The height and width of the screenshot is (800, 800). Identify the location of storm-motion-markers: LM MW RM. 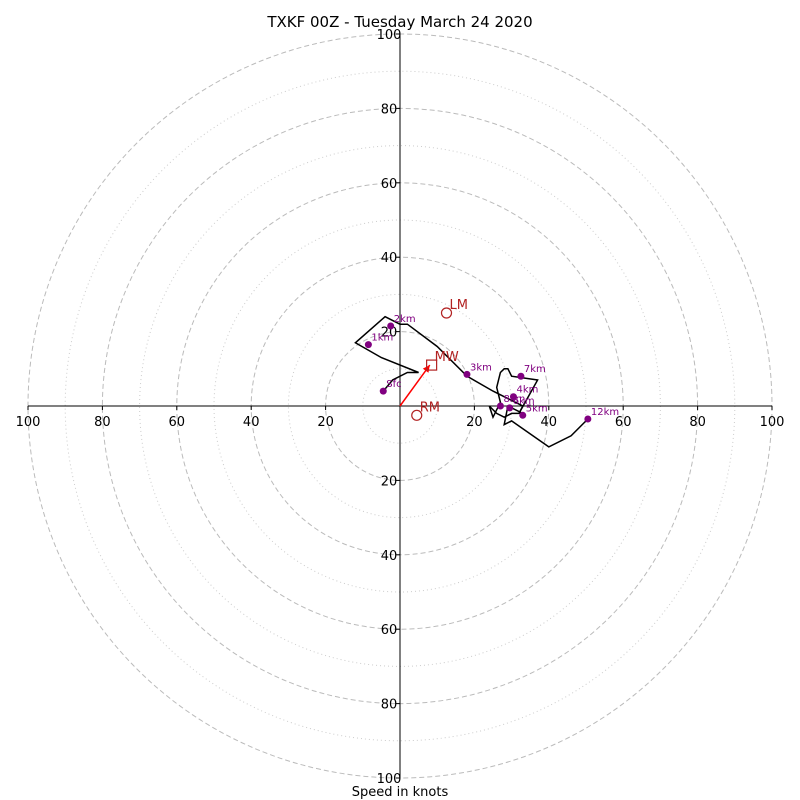
(439, 359).